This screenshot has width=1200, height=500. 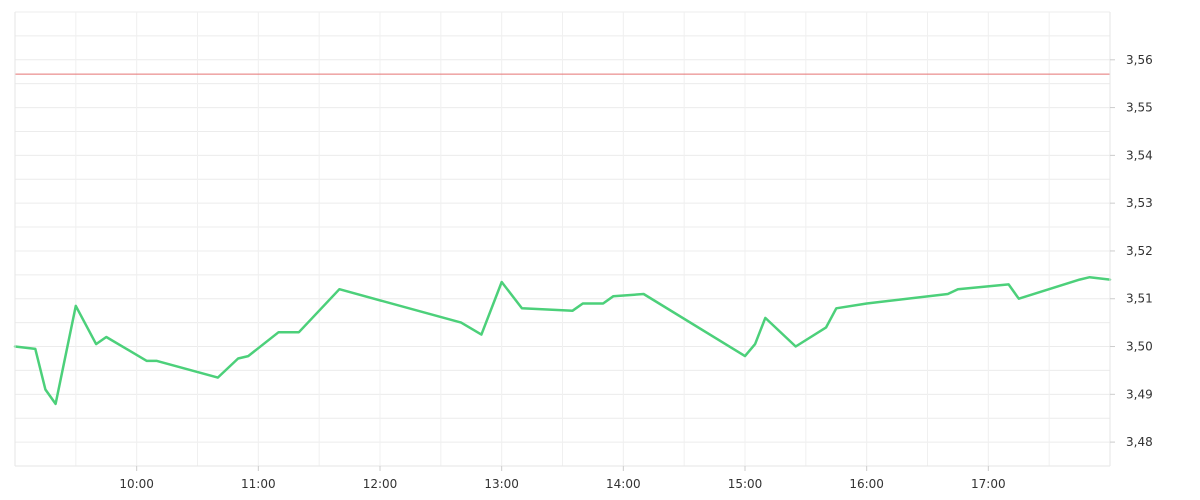 I want to click on x-tick-label: 16:00, so click(x=866, y=484).